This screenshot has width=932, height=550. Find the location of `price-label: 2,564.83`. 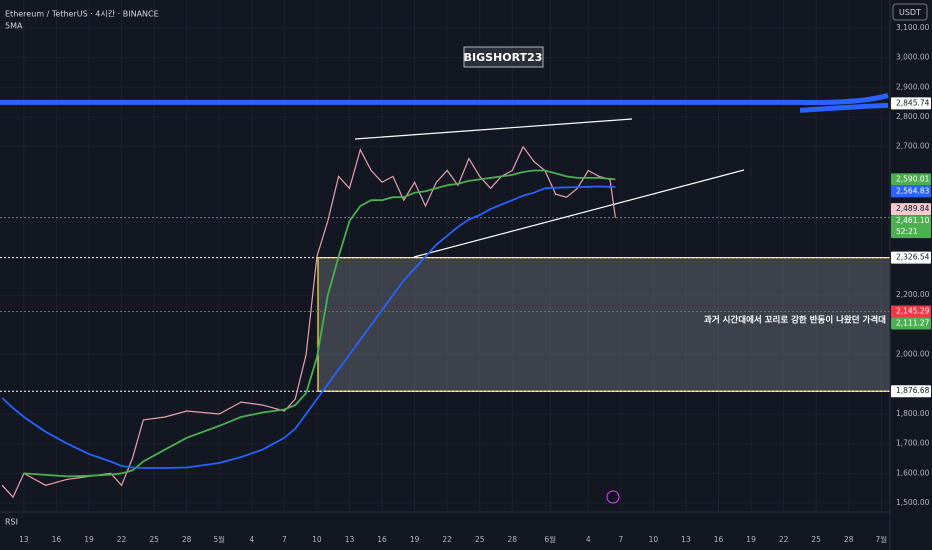

price-label: 2,564.83 is located at coordinates (913, 190).